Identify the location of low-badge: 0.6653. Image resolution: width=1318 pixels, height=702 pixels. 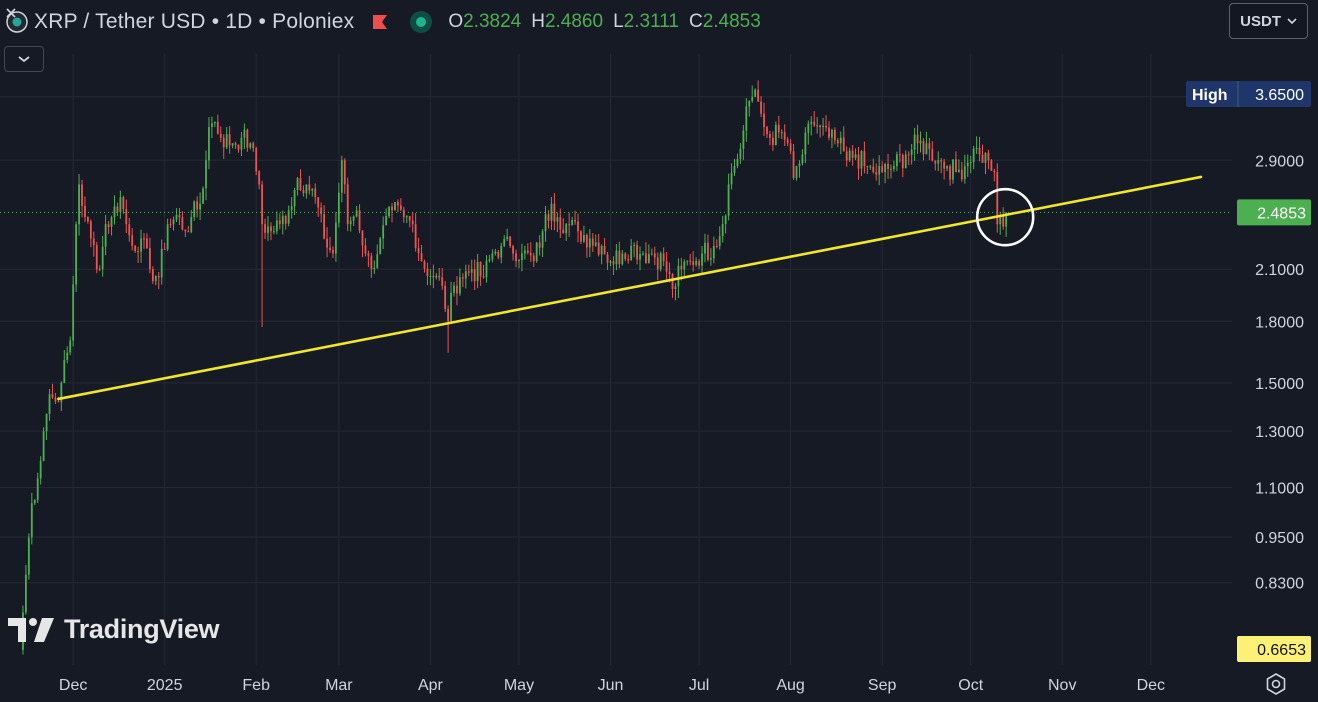
(1274, 649).